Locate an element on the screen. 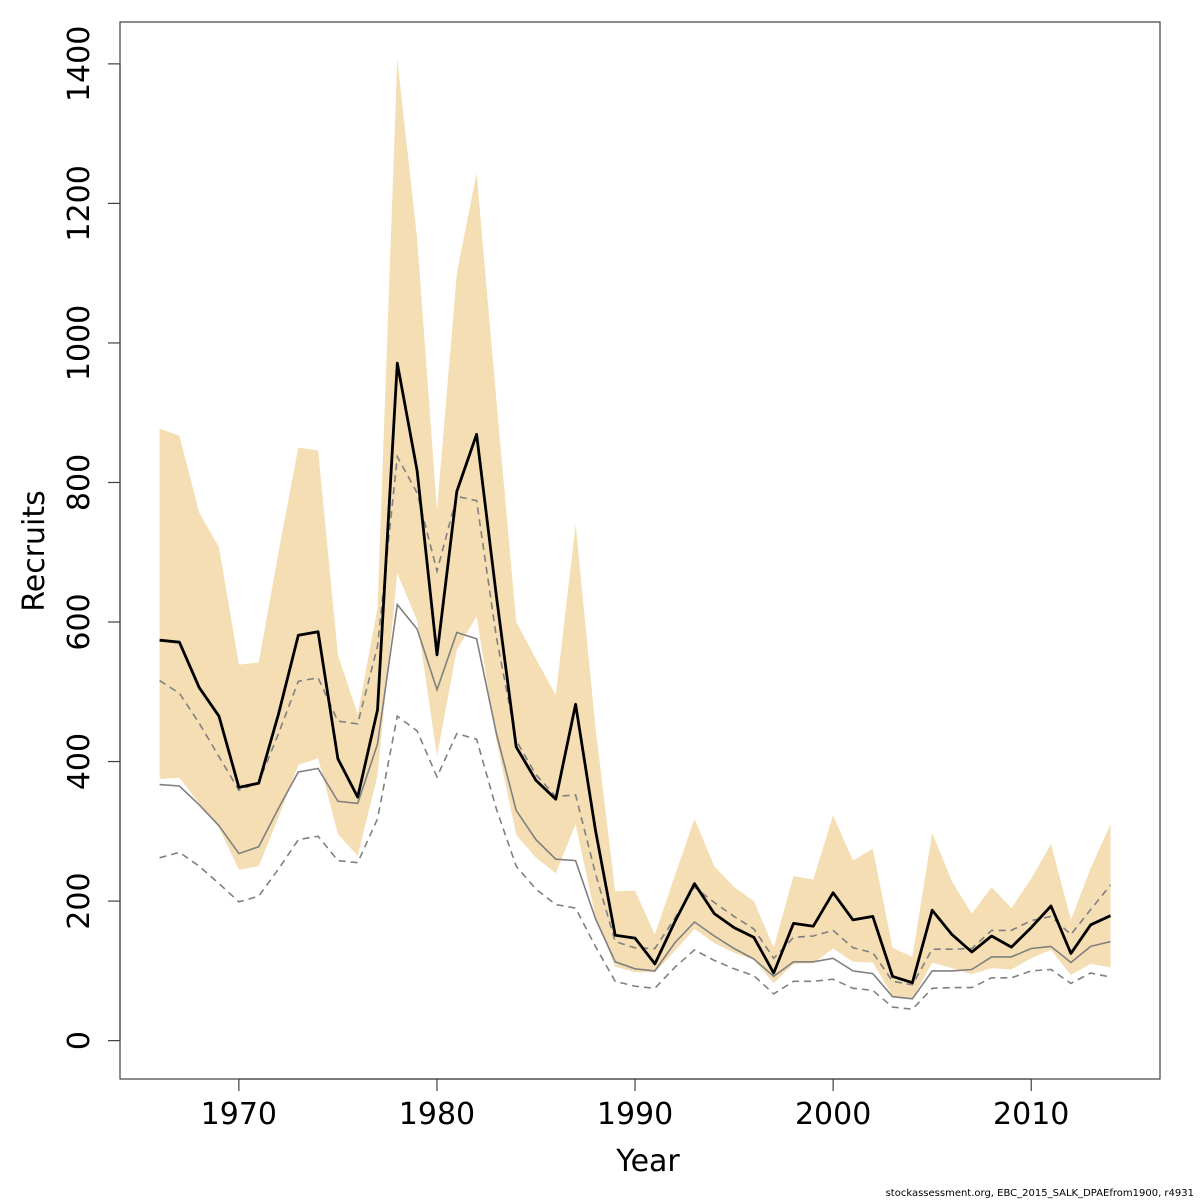 This screenshot has width=1200, height=1200. y-tick-label: 800 is located at coordinates (79, 482).